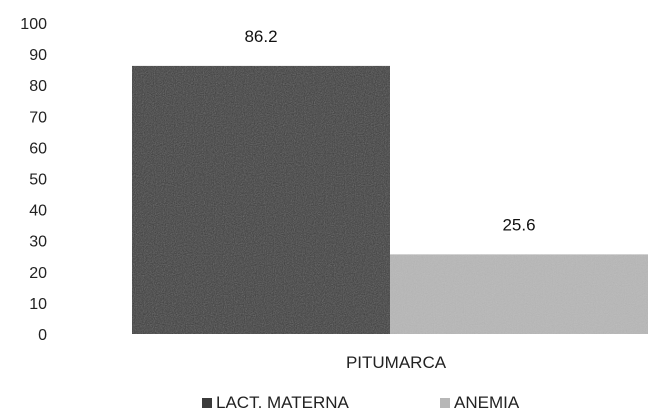  I want to click on y-tick-label: 30, so click(38, 242).